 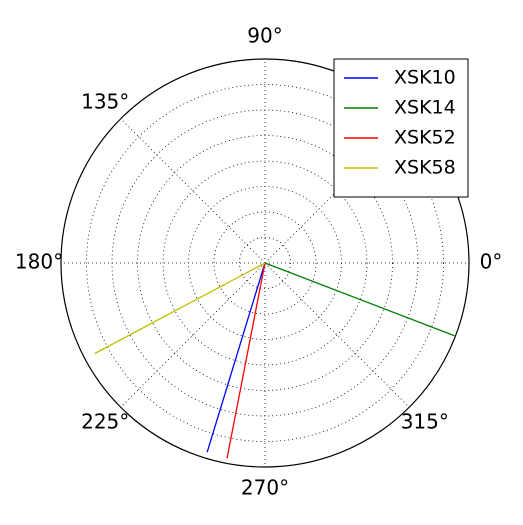 I want to click on theta-tick-label: 315°, so click(x=425, y=421).